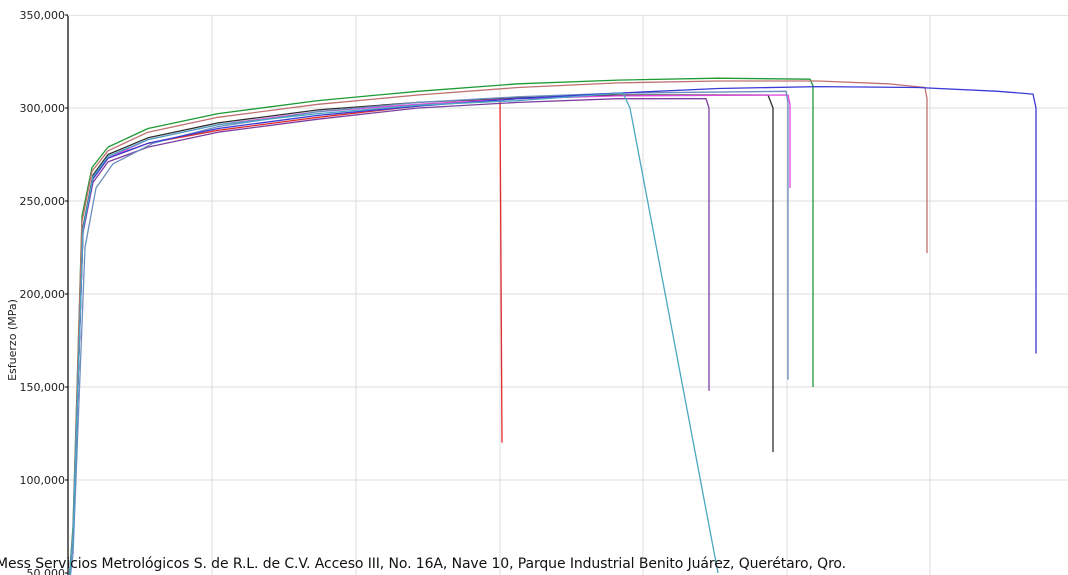 The image size is (1068, 575). Describe the element at coordinates (12, 340) in the screenshot. I see `y-axis-label: Esfuerzo (MPa)` at that location.